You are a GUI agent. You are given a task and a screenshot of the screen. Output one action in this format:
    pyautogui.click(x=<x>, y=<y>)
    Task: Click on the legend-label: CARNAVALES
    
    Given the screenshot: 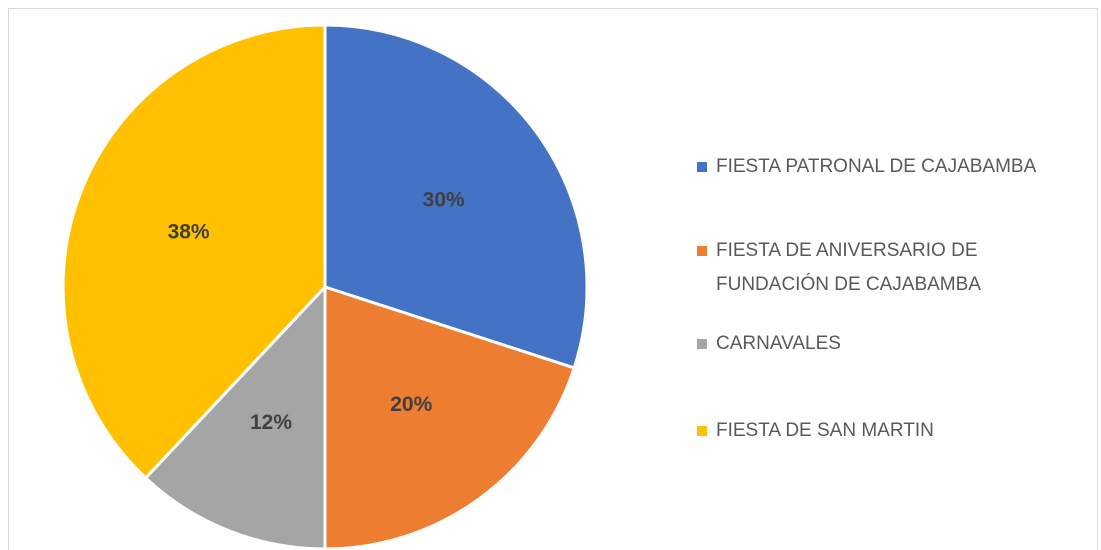 What is the action you would take?
    pyautogui.click(x=778, y=343)
    